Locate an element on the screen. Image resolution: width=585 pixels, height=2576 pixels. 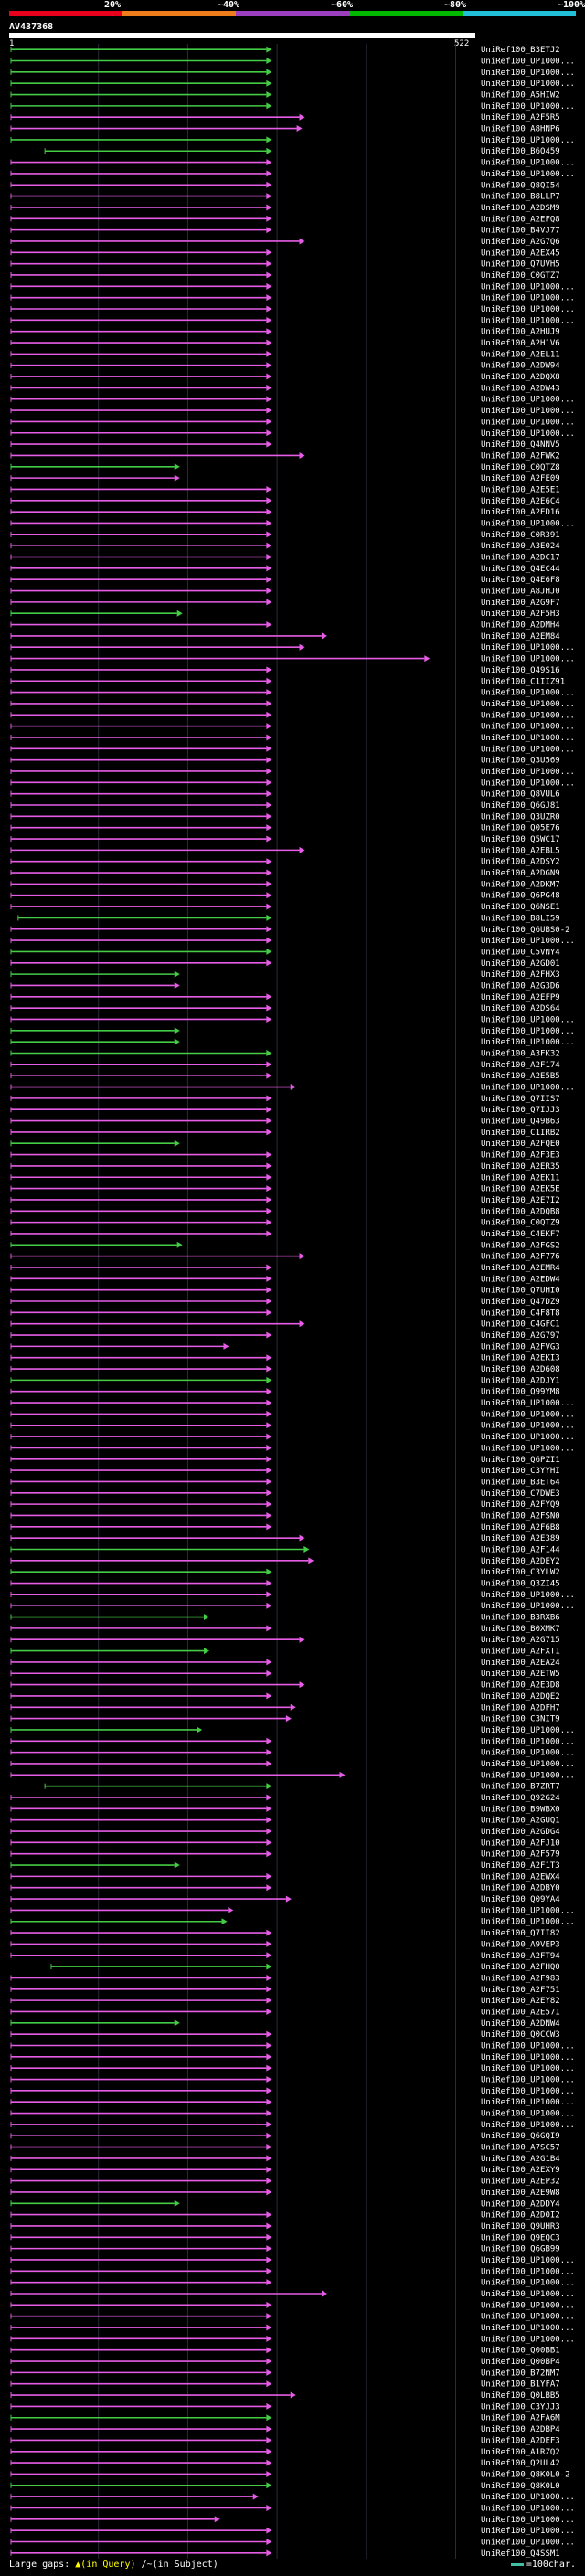
hit-row: UniRef100_A3FK32 is located at coordinates (285, 1054).